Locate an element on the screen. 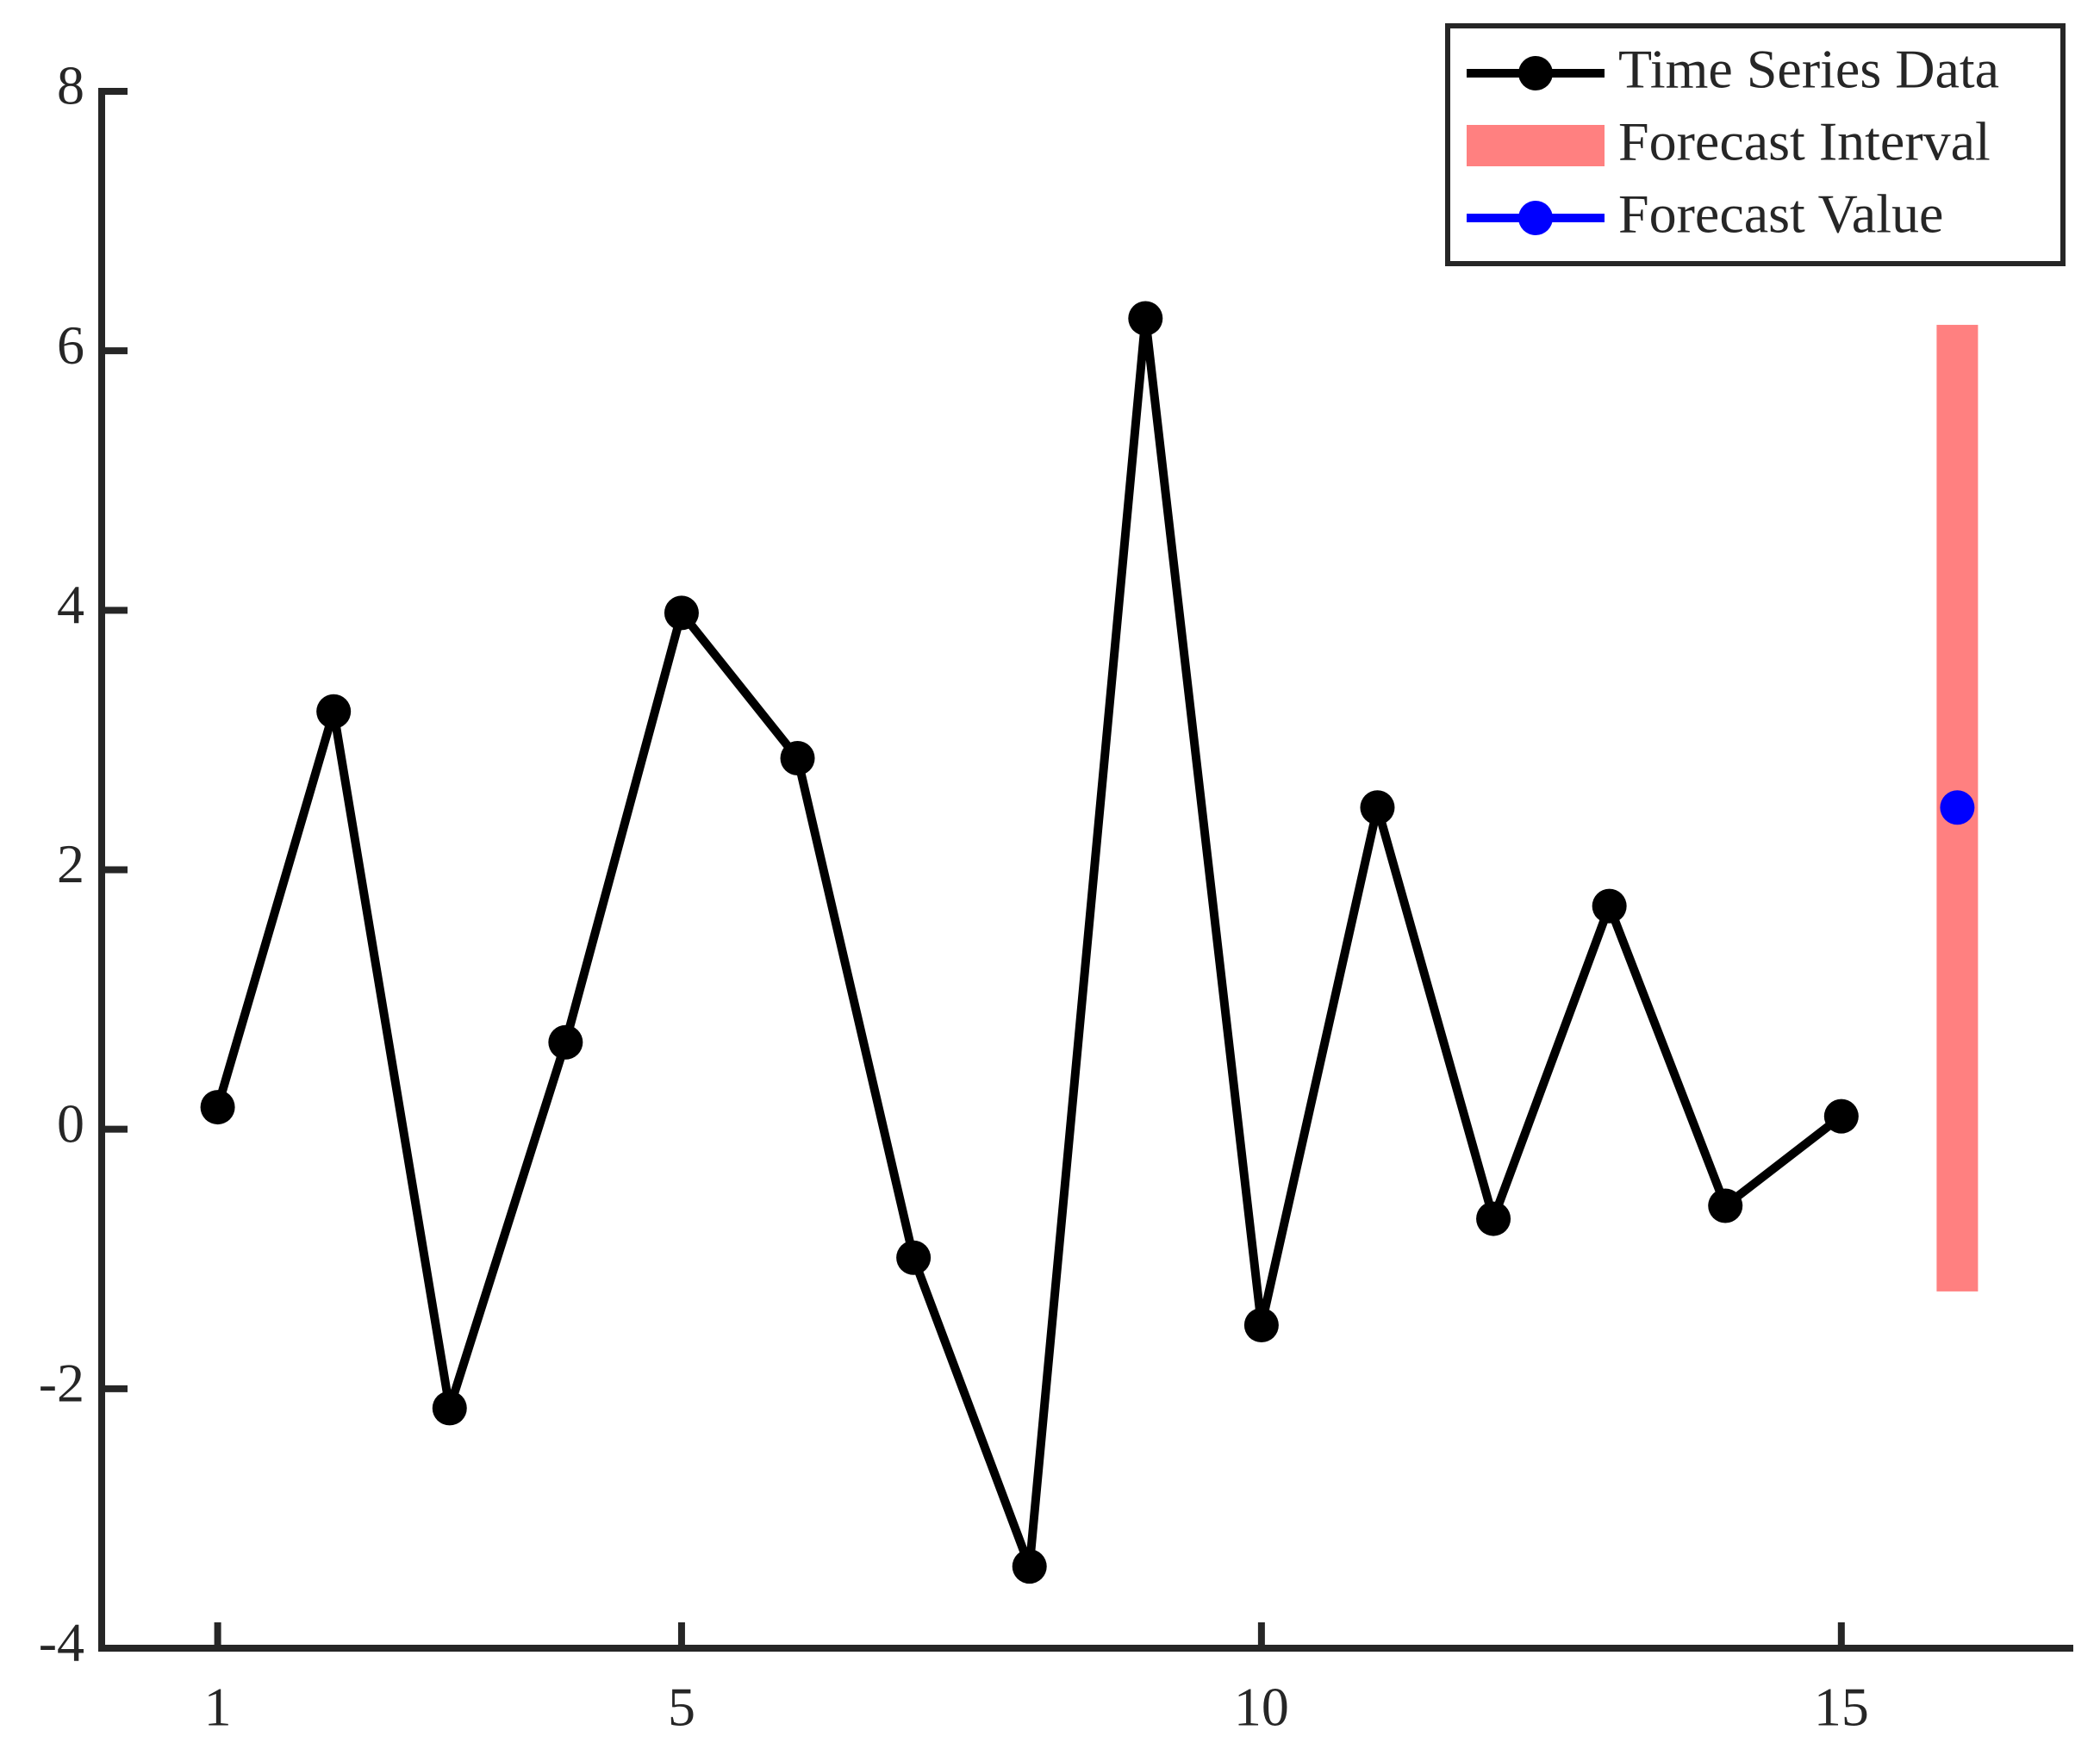  x-tick-label: 15 is located at coordinates (1841, 1707).